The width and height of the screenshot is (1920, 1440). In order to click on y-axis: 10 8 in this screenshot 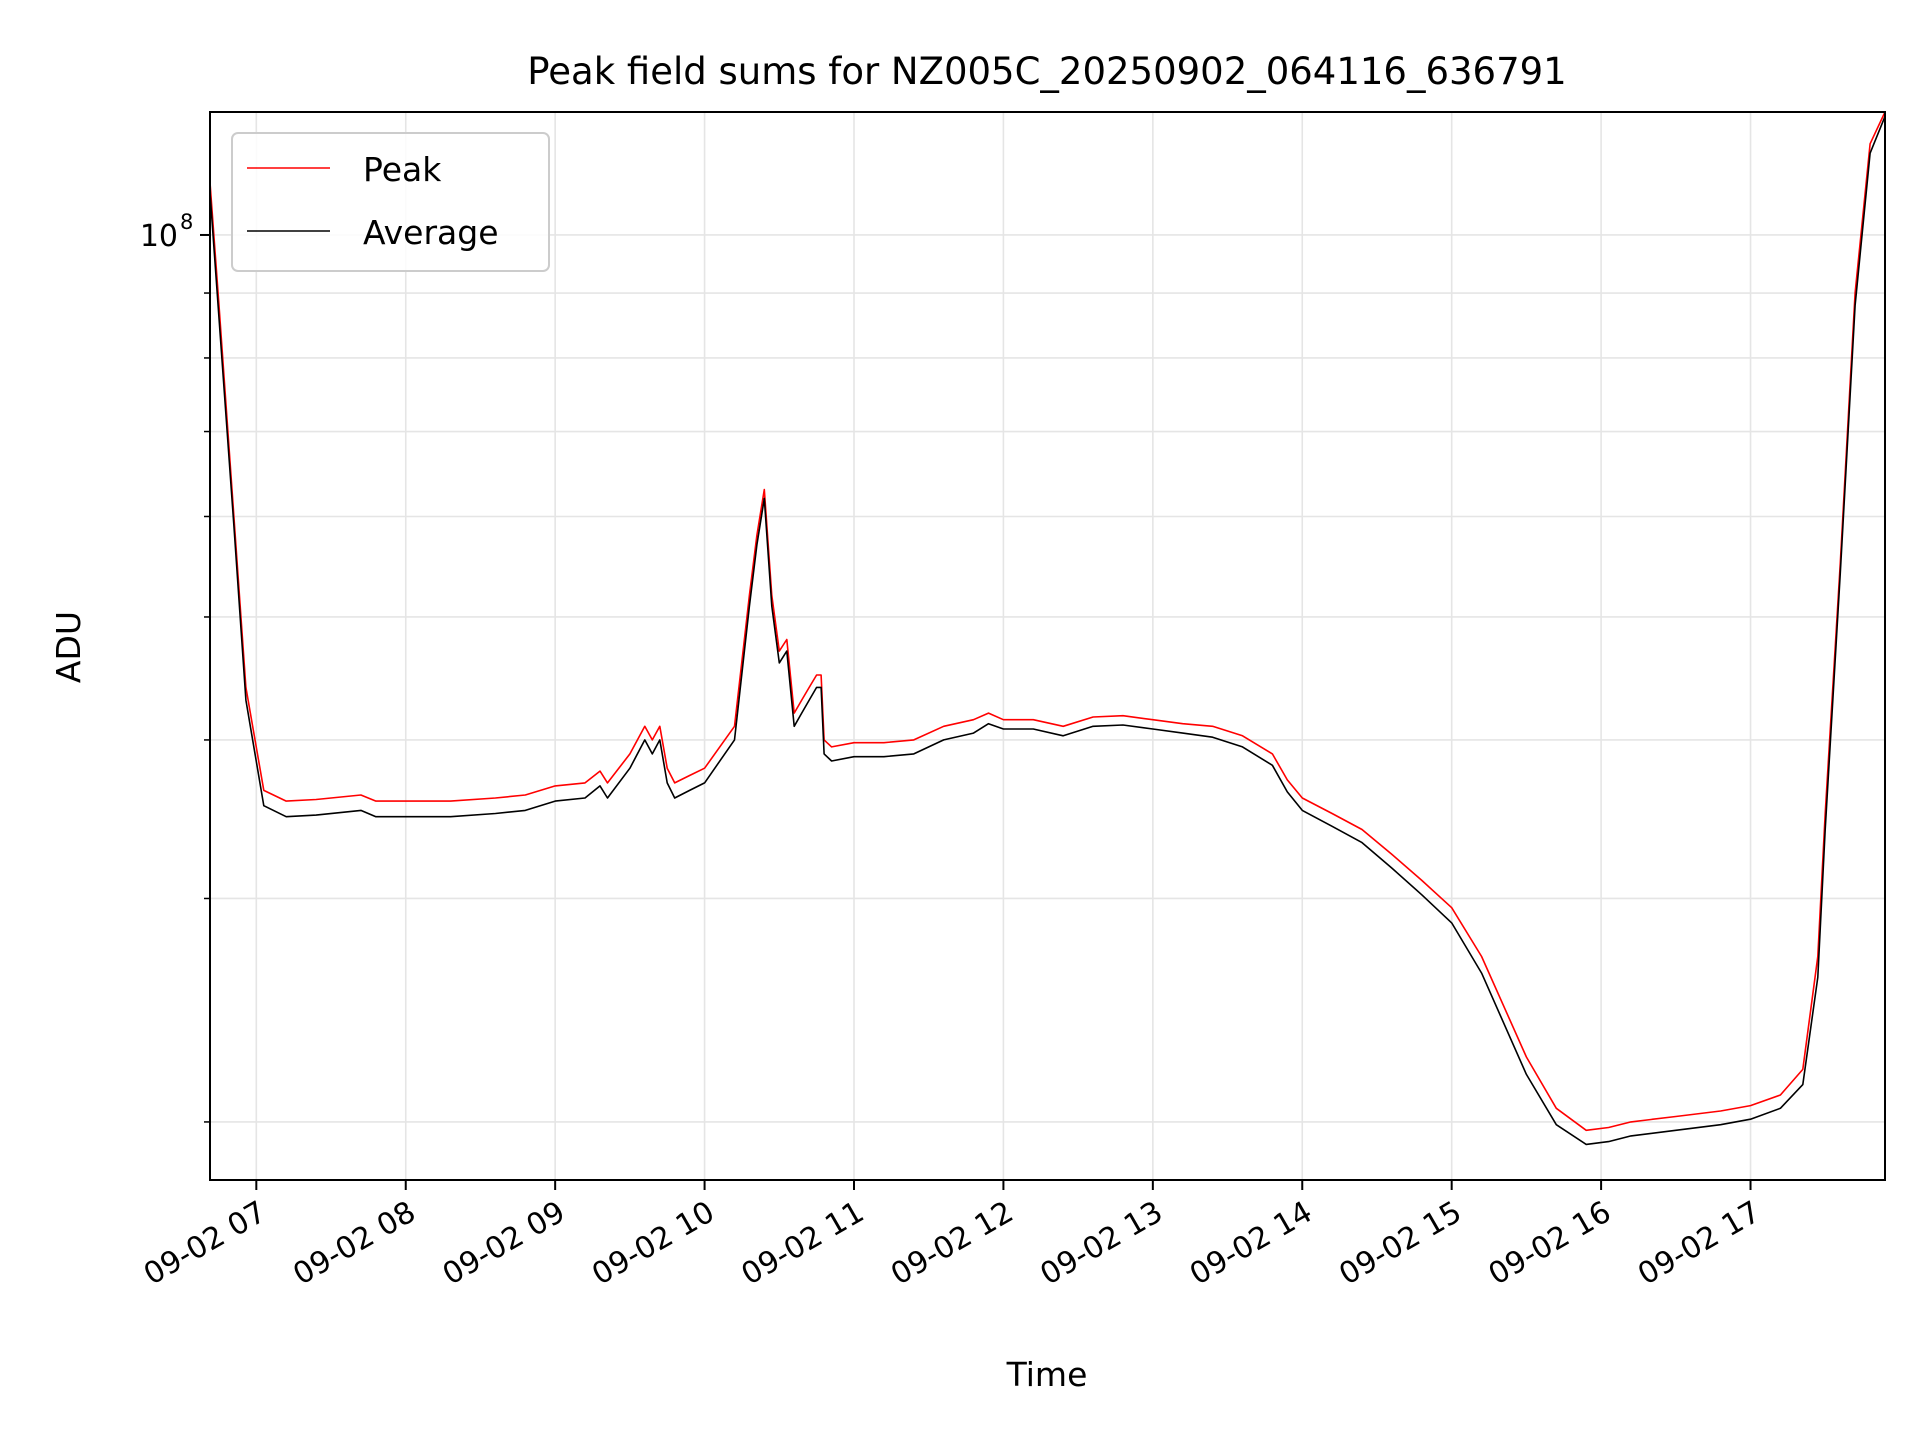, I will do `click(175, 666)`.